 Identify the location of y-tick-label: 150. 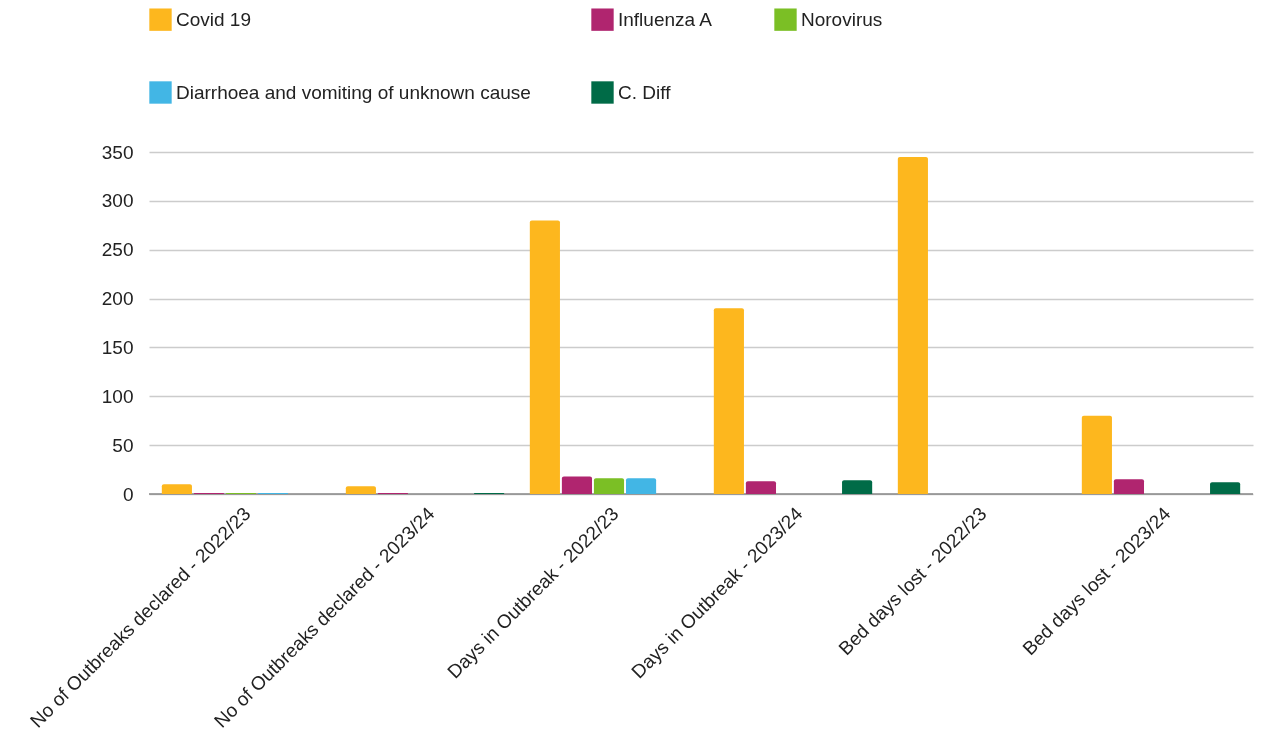
(117, 347).